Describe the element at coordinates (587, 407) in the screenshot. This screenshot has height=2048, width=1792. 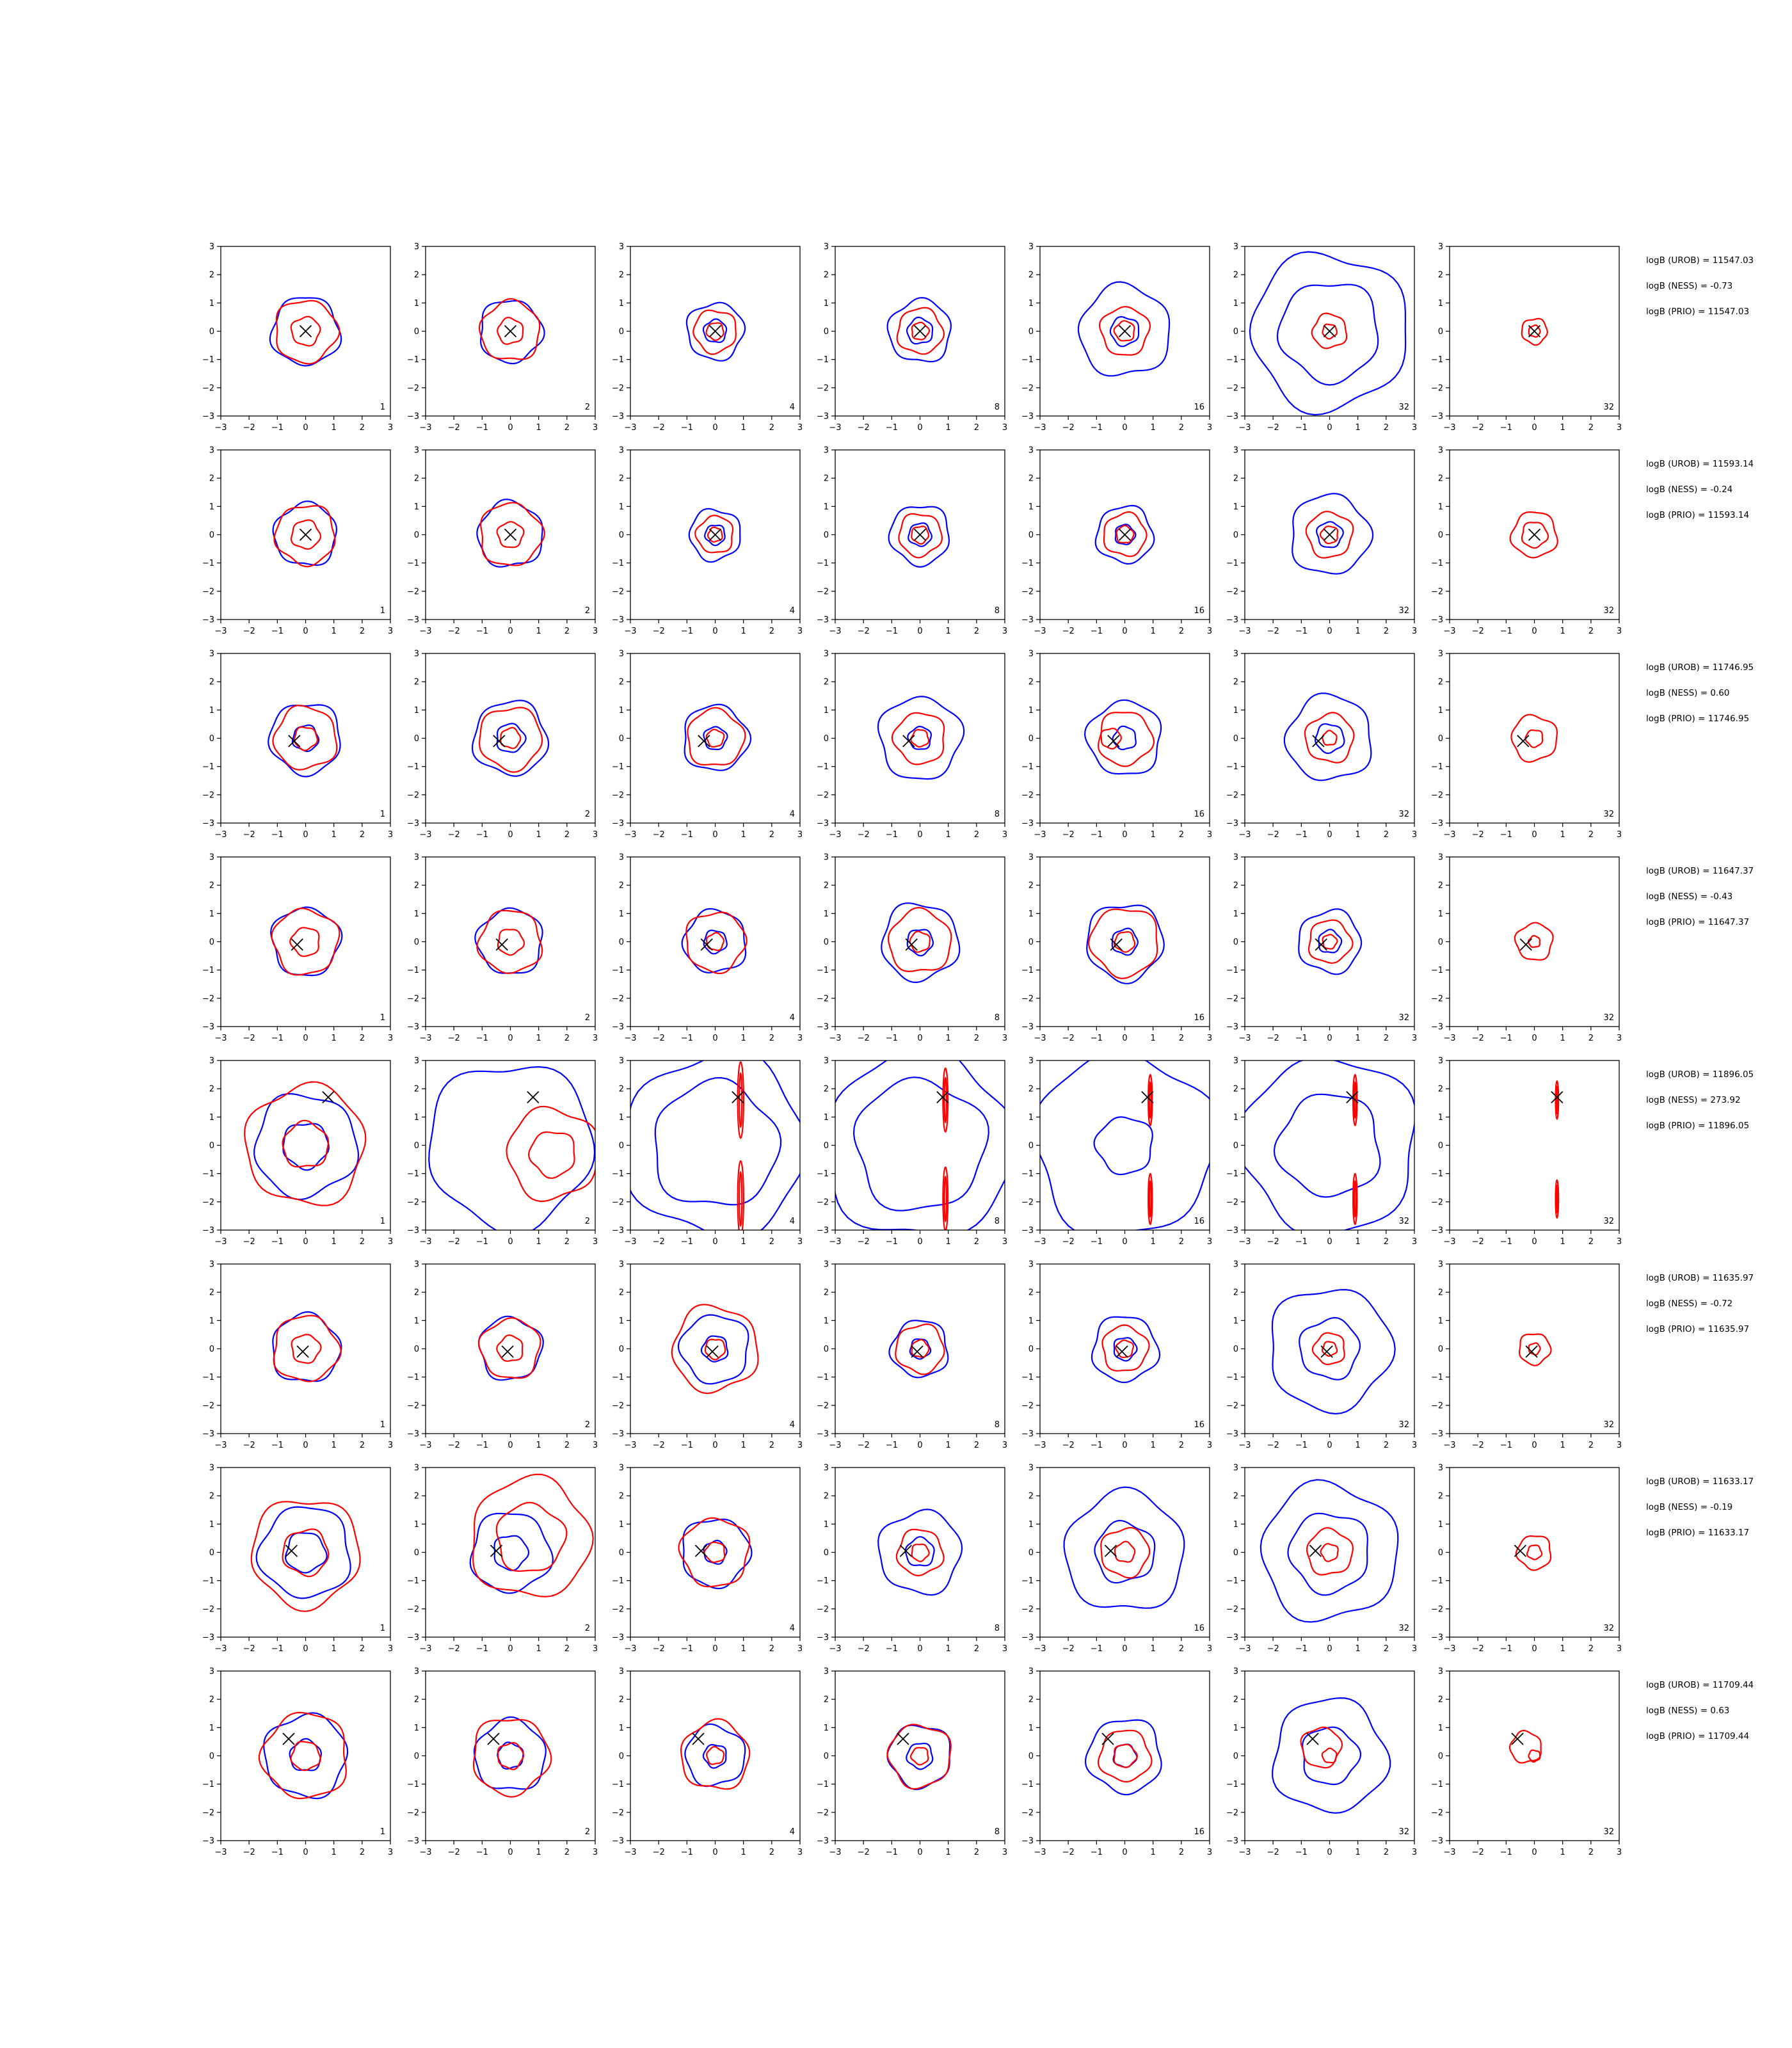
I see `panel-label: 2` at that location.